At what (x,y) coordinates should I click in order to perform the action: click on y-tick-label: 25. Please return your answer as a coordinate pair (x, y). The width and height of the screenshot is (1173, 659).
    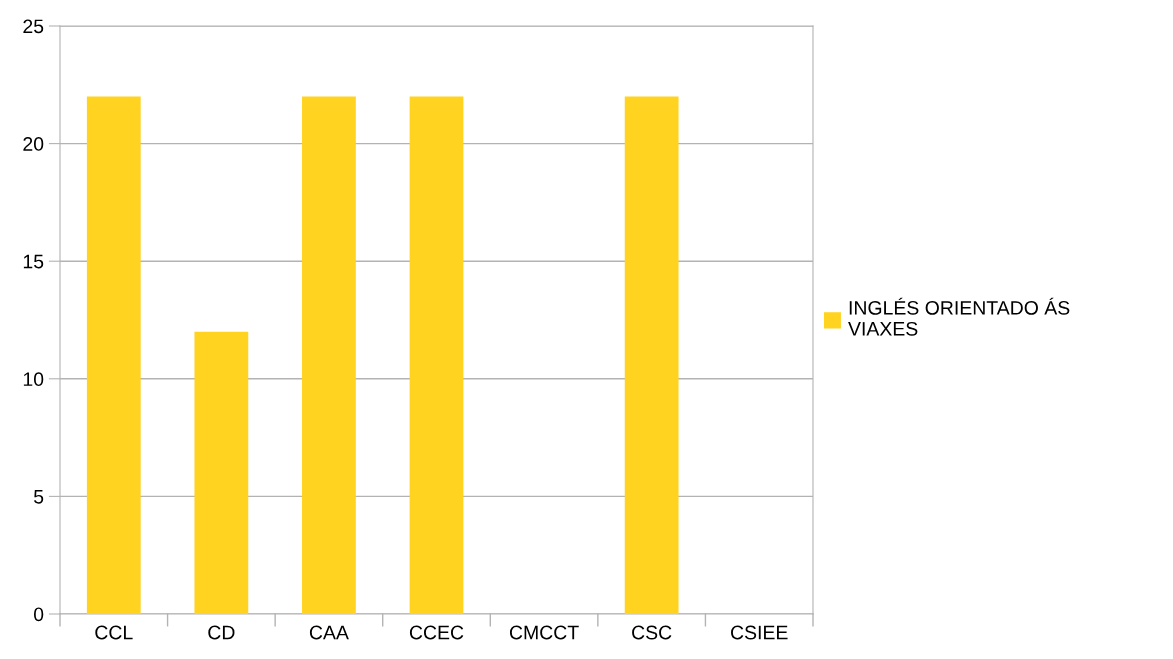
    Looking at the image, I should click on (33, 26).